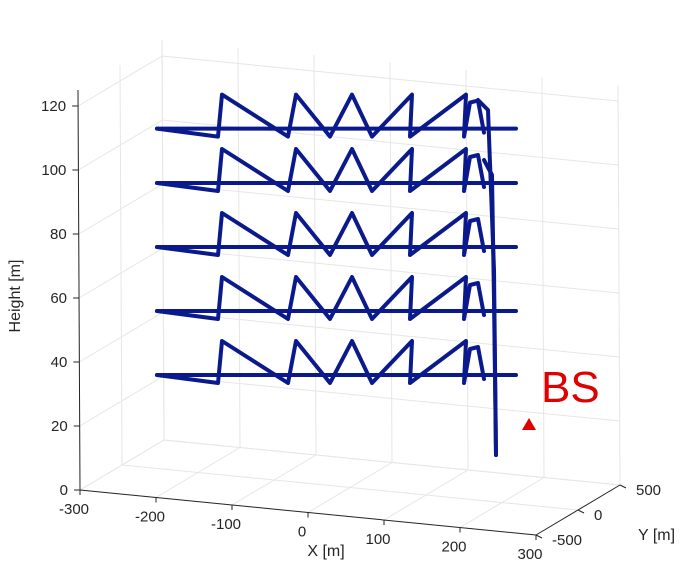  What do you see at coordinates (59, 426) in the screenshot?
I see `z-tick-label: 20` at bounding box center [59, 426].